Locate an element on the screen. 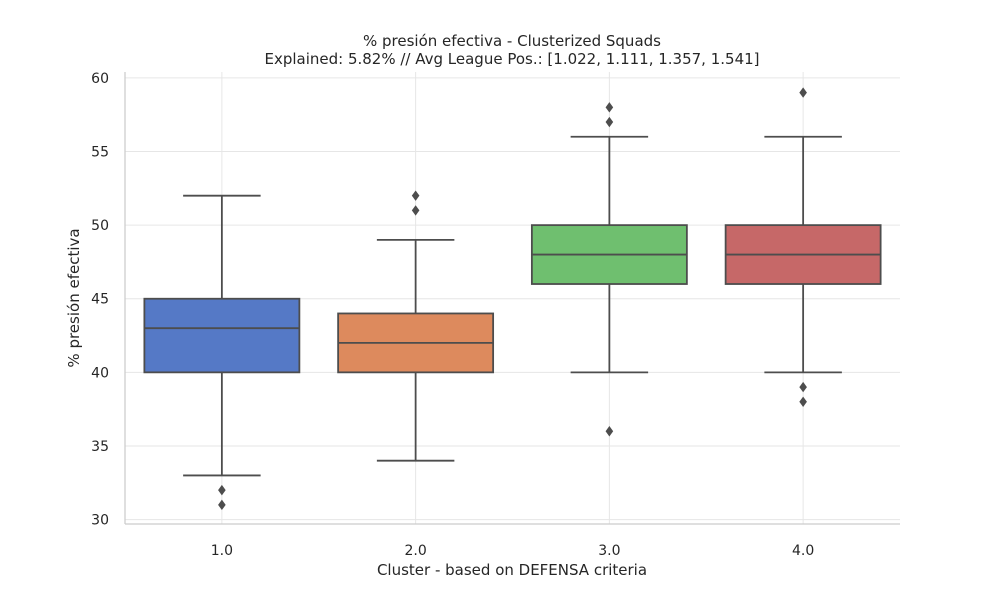 The height and width of the screenshot is (600, 1000). y-tick-label: 40 is located at coordinates (100, 373).